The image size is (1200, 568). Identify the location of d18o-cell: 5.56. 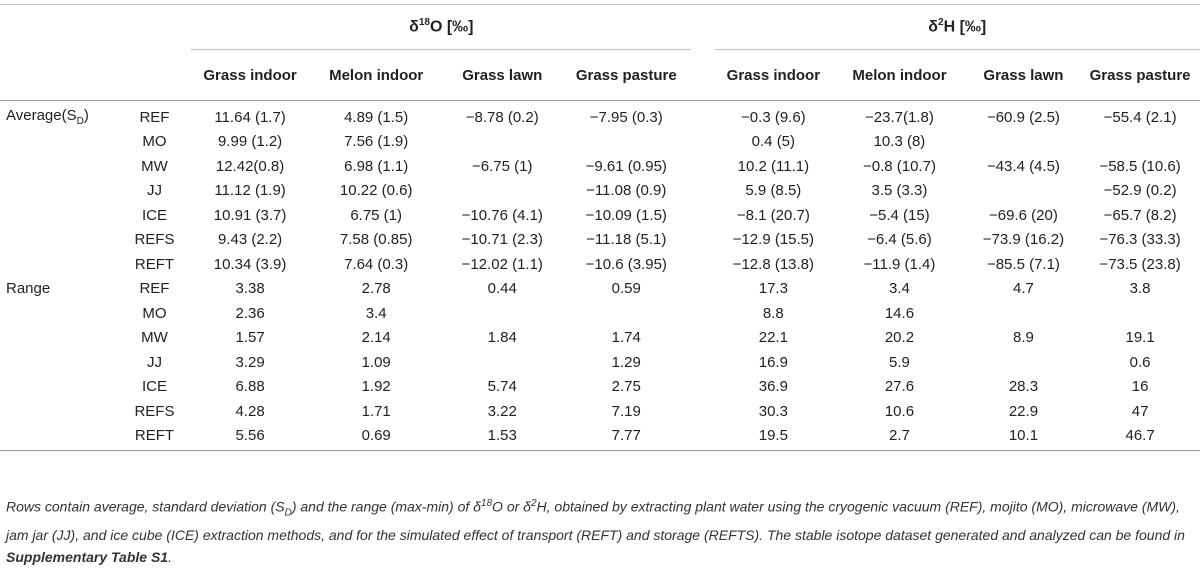
(250, 437).